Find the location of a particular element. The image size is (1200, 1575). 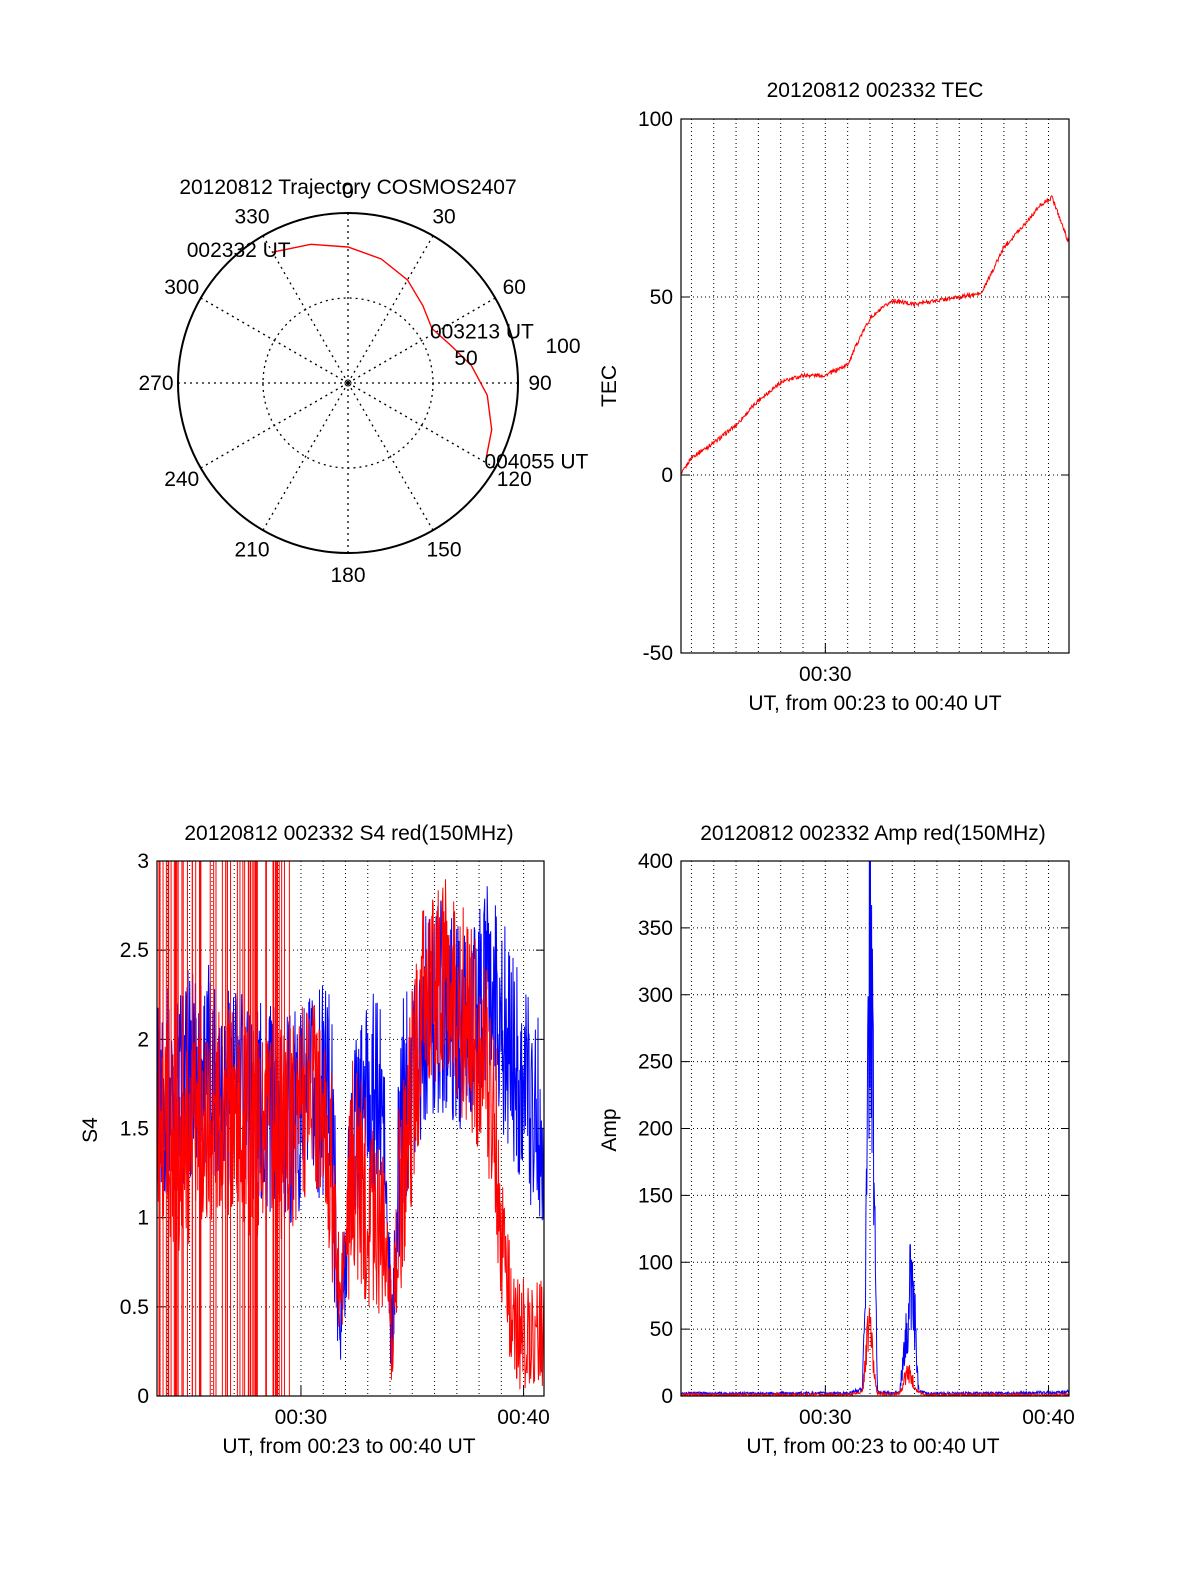

y-tick-label: 1 is located at coordinates (143, 1218).